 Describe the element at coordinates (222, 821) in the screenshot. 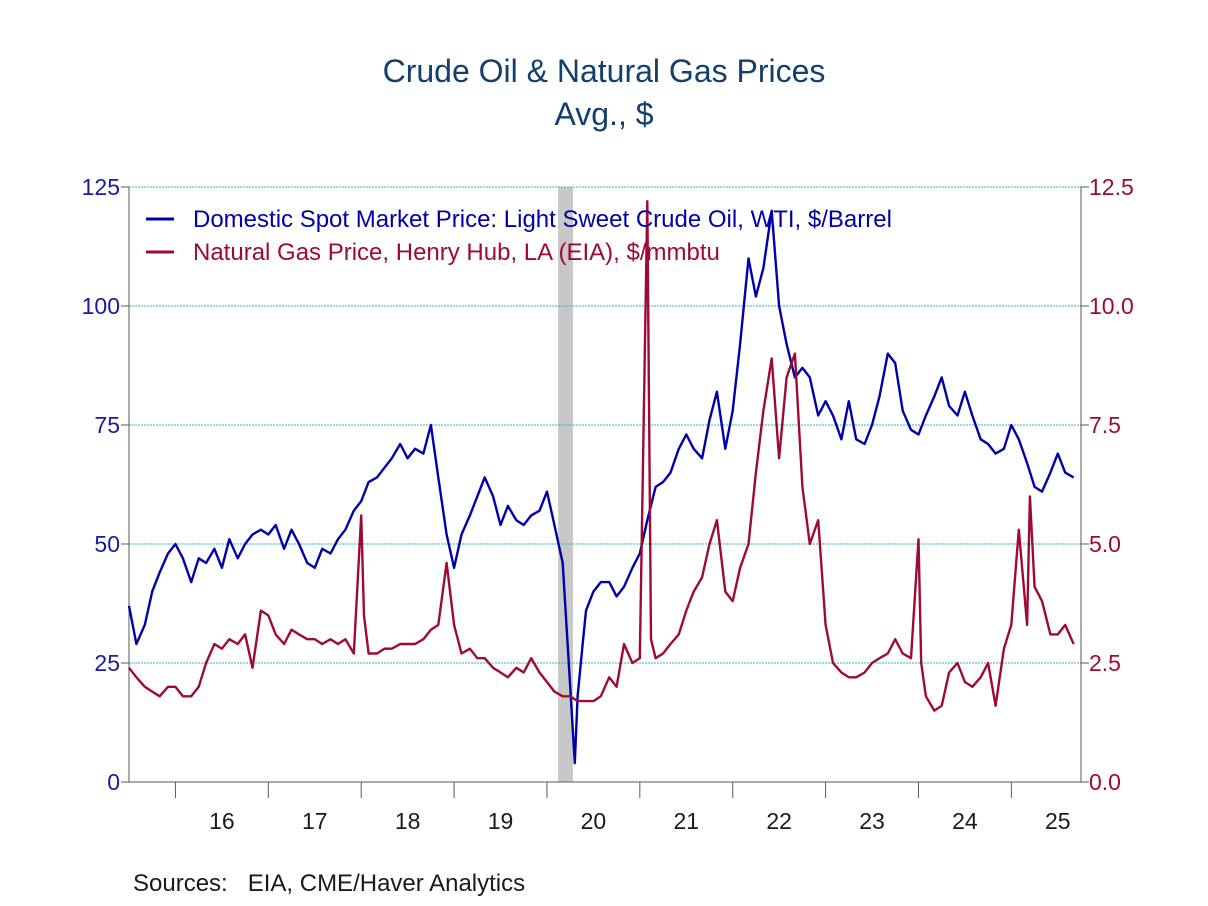

I see `x-axis-tick-label: 16` at that location.